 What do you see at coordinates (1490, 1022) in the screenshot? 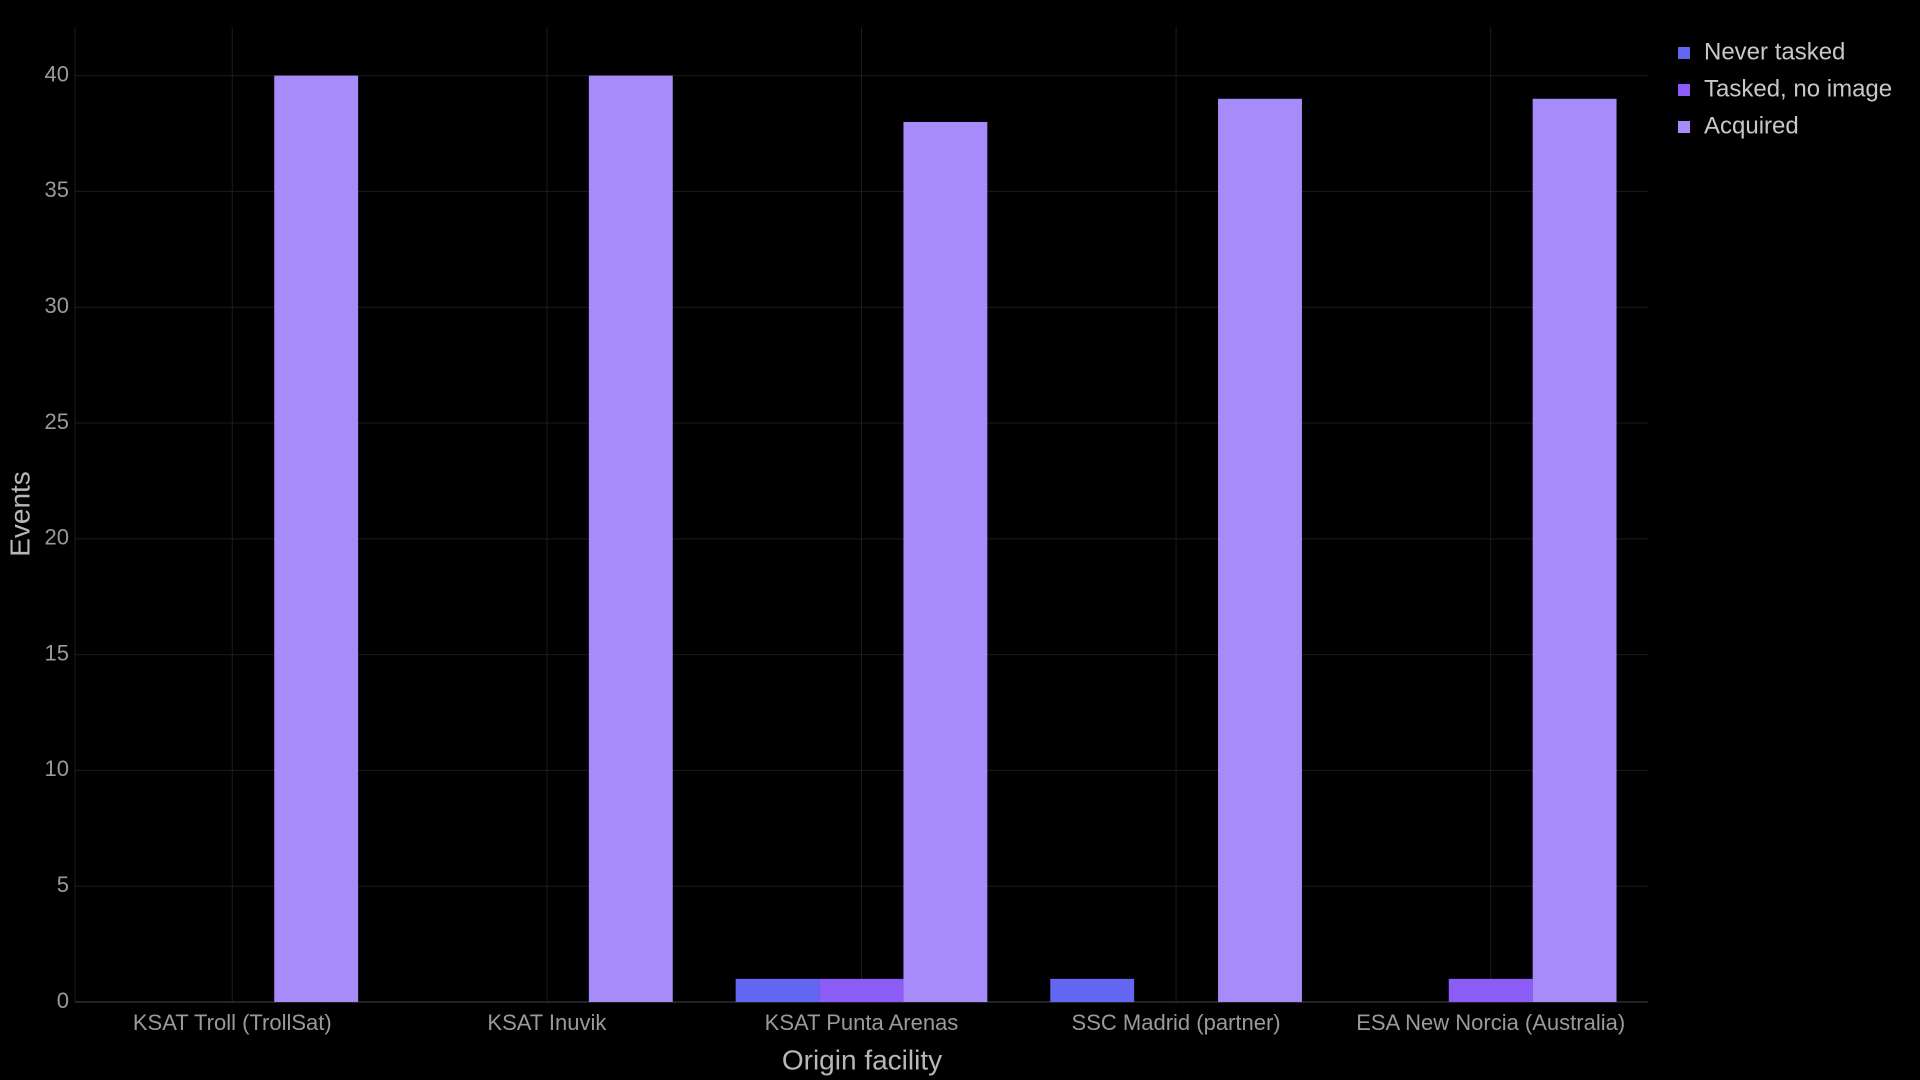
I see `x-tick-label: ESA New Norcia (Australia)` at bounding box center [1490, 1022].